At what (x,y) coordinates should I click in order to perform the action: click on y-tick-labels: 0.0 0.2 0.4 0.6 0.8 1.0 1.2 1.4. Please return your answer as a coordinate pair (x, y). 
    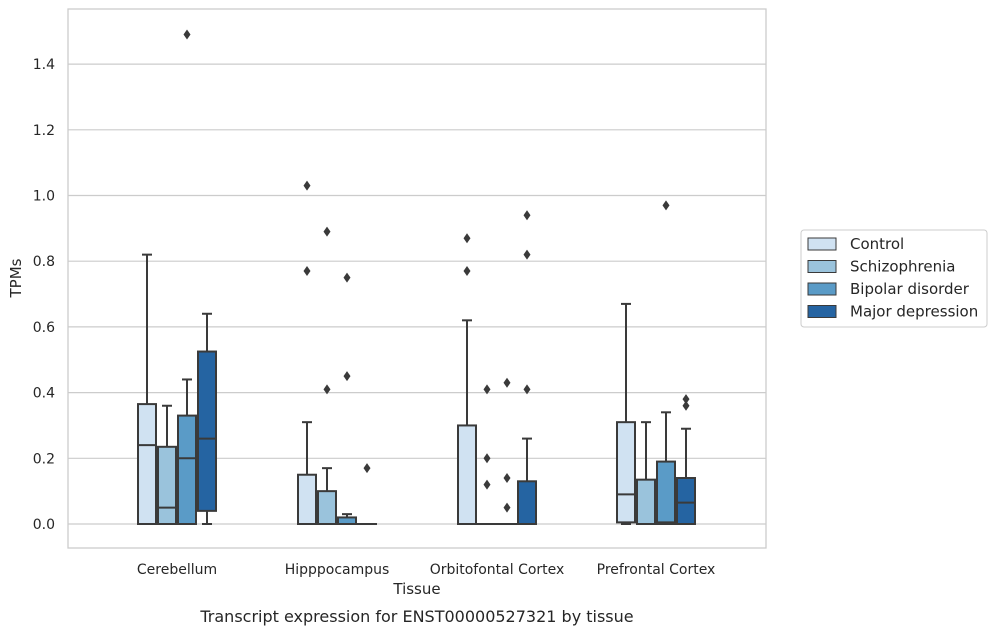
    Looking at the image, I should click on (44, 295).